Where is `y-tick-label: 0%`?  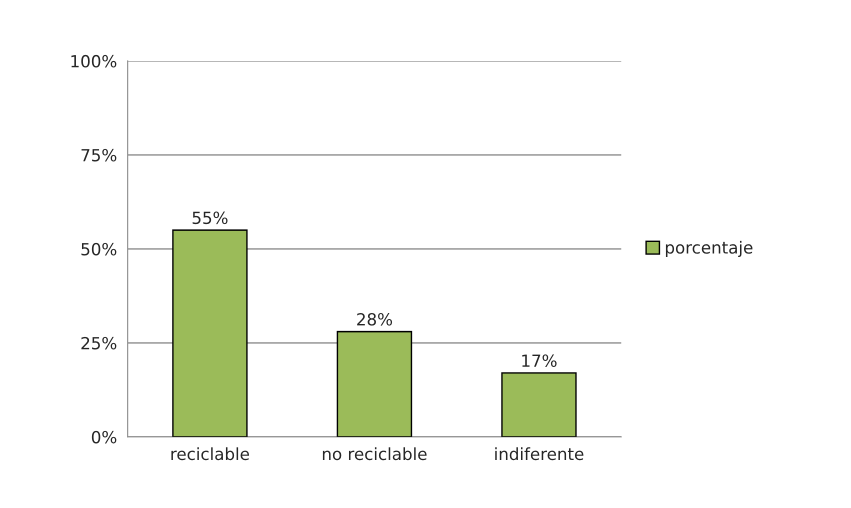
y-tick-label: 0% is located at coordinates (104, 437).